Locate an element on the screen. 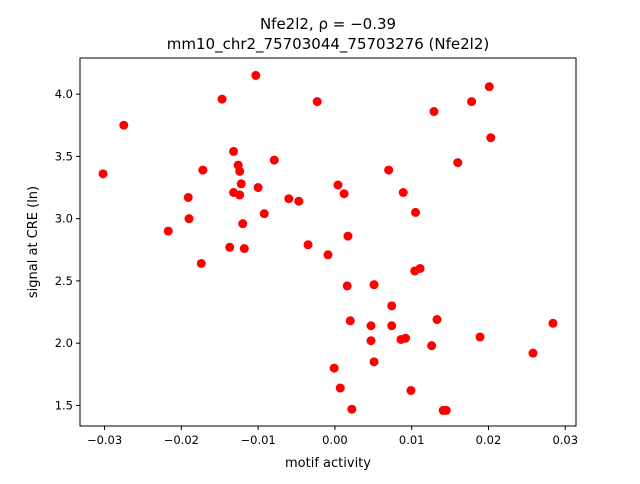 The width and height of the screenshot is (640, 484). x-axis-label: motif activity is located at coordinates (328, 463).